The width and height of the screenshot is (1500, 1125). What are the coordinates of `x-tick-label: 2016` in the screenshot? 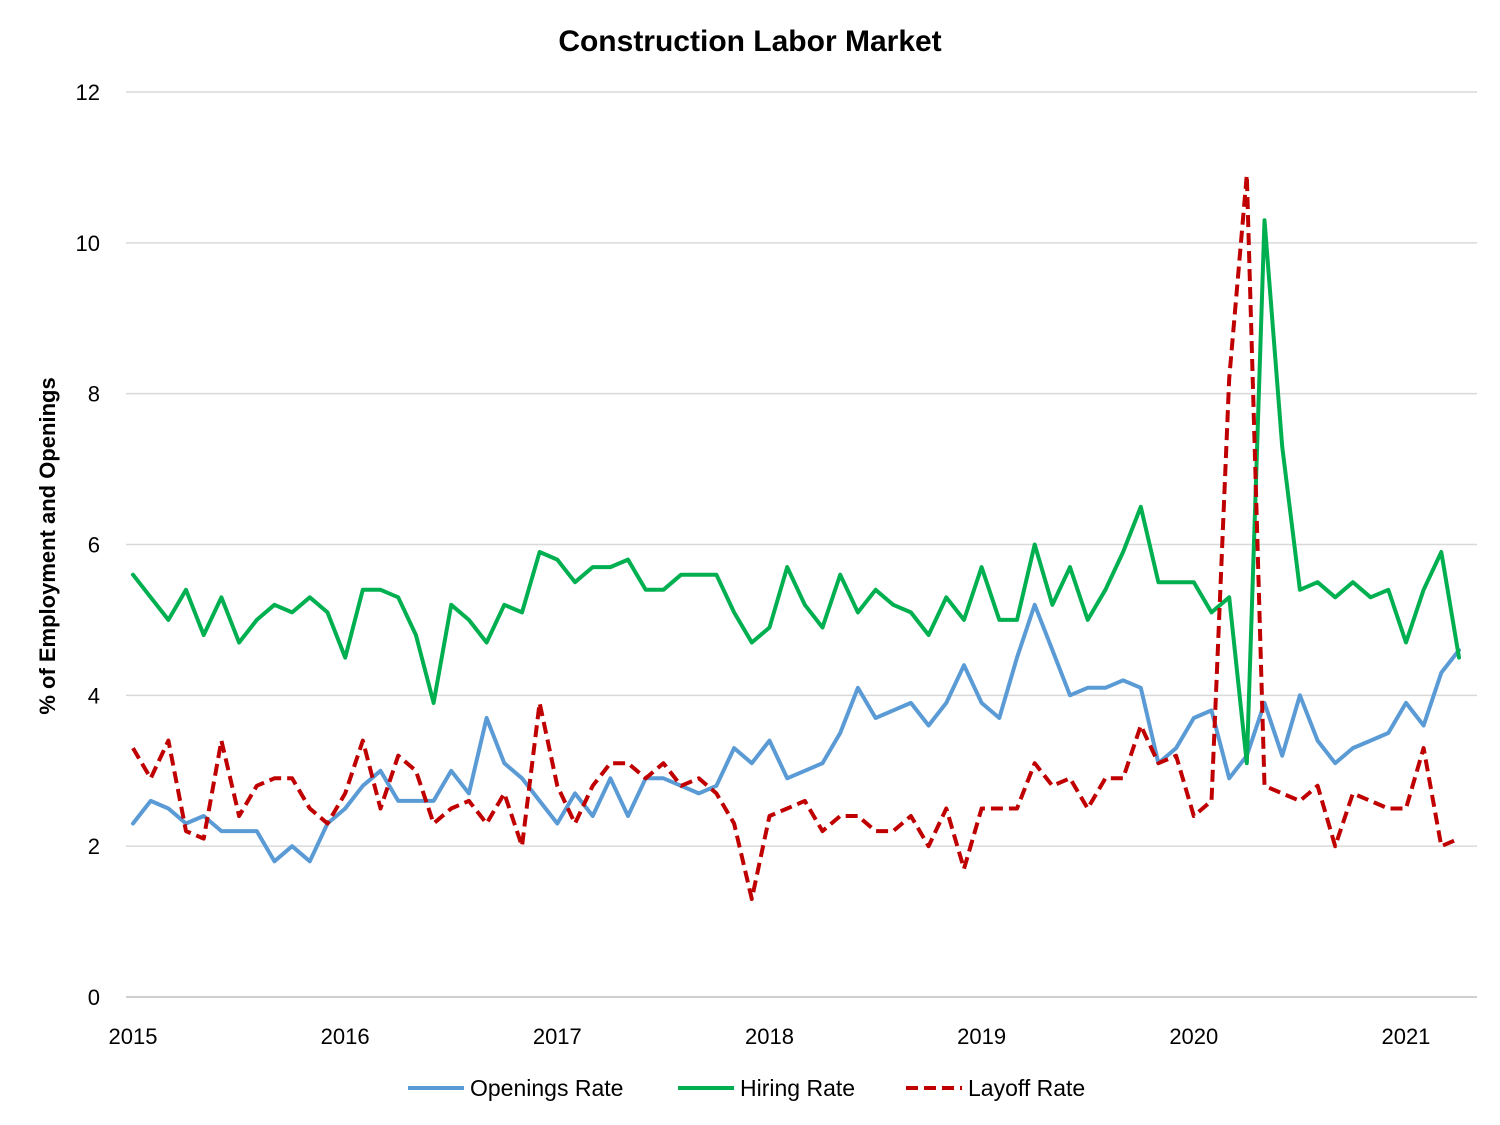 It's located at (345, 1036).